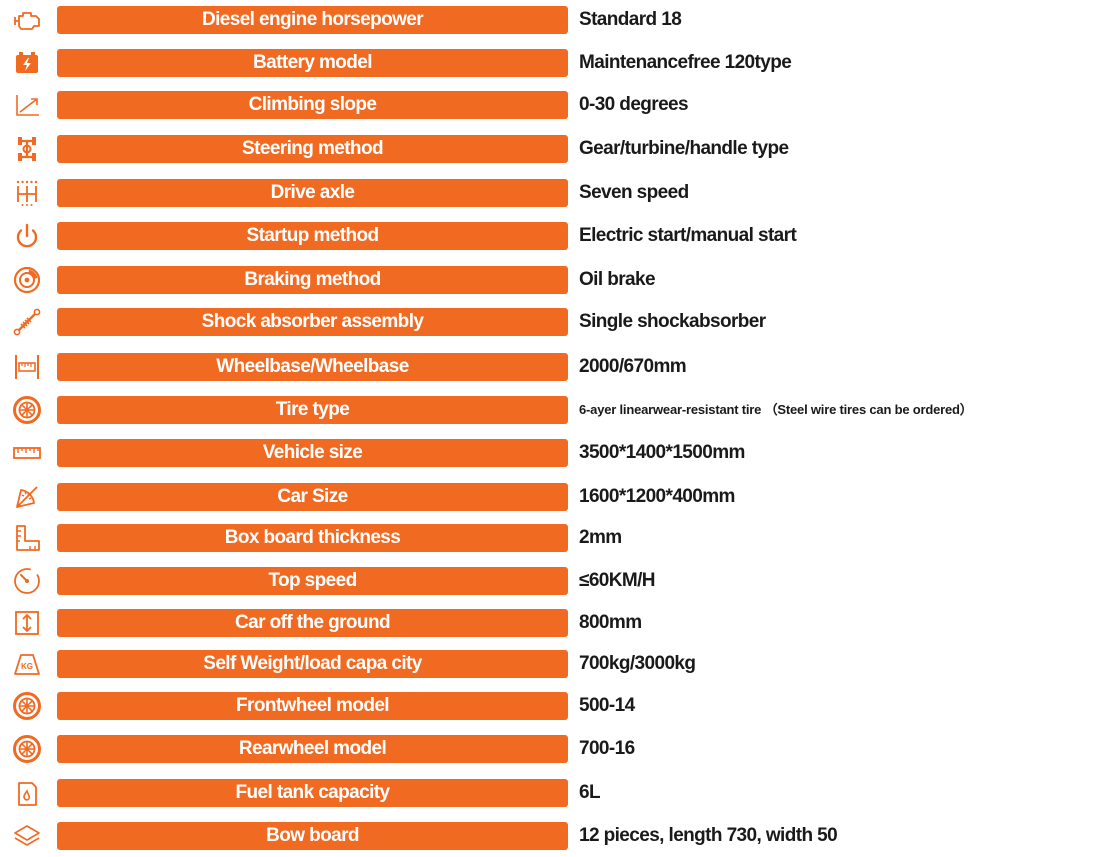 The width and height of the screenshot is (1100, 857). What do you see at coordinates (708, 835) in the screenshot?
I see `spec-value: 12 pieces, length 730, width 50` at bounding box center [708, 835].